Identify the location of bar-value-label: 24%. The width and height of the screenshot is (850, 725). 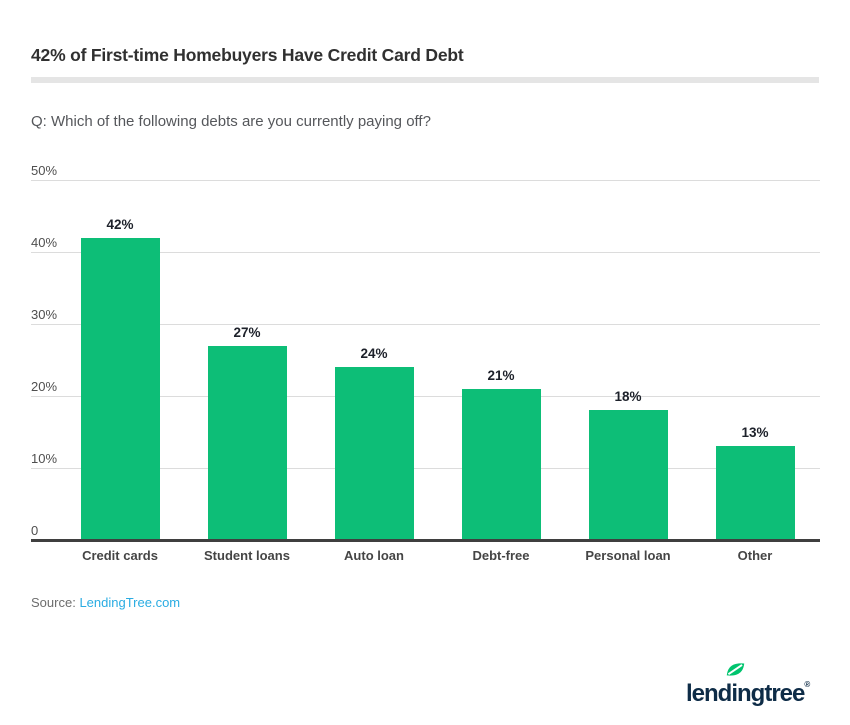
(374, 354).